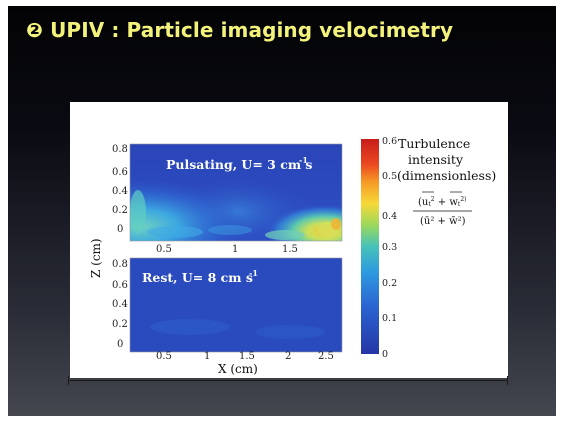 Image resolution: width=562 pixels, height=424 pixels. What do you see at coordinates (389, 176) in the screenshot?
I see `colorbar-tick: 0.5` at bounding box center [389, 176].